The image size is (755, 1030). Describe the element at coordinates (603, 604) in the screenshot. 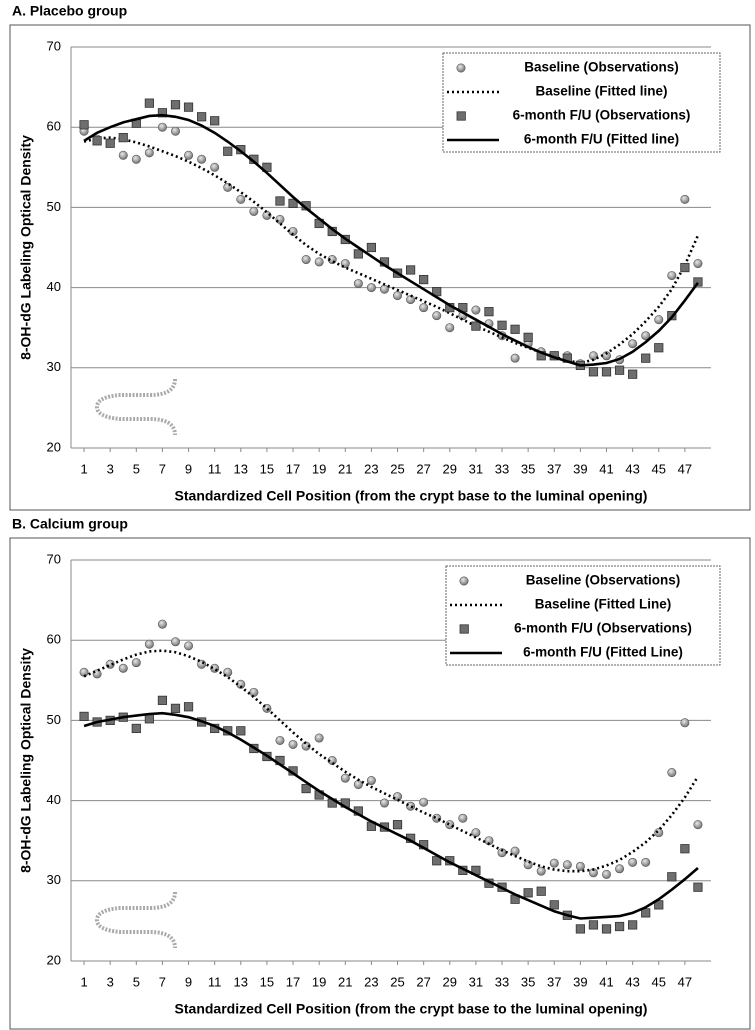

I see `legend-label: Baseline (Fitted Line)` at that location.